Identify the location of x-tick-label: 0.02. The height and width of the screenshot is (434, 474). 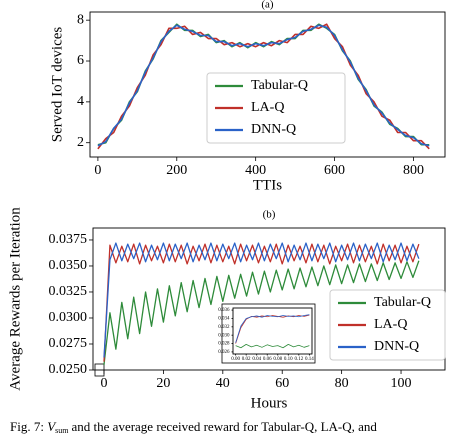
(246, 359).